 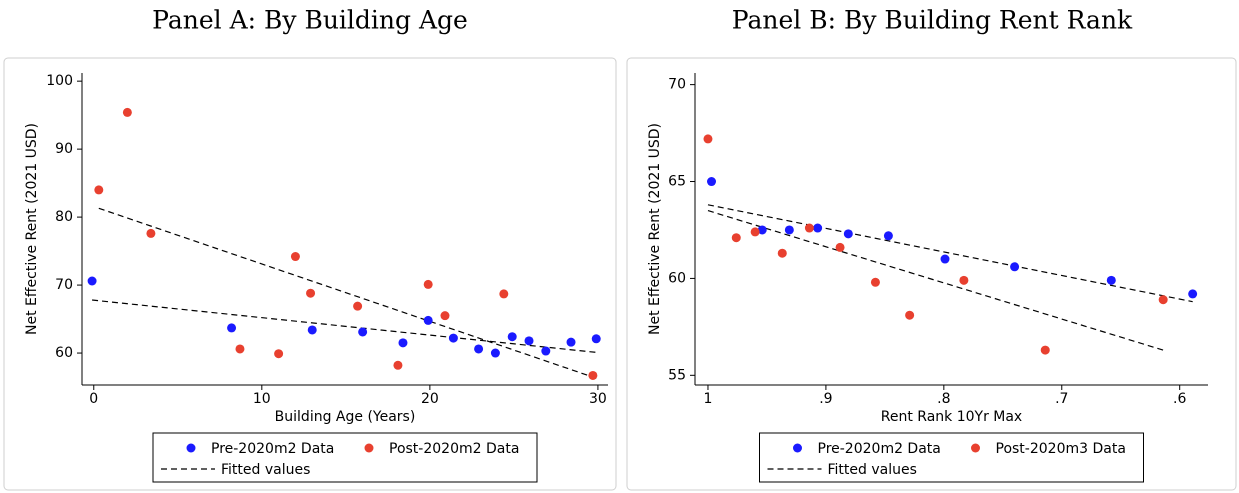 What do you see at coordinates (598, 399) in the screenshot?
I see `x-tick-label: 30` at bounding box center [598, 399].